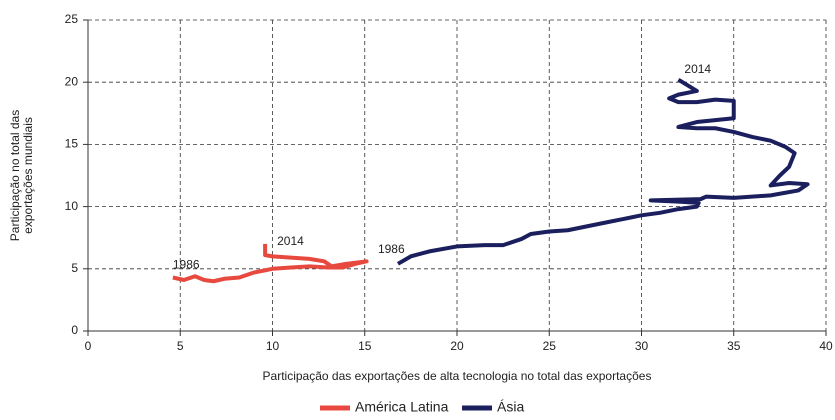 Image resolution: width=835 pixels, height=420 pixels. Describe the element at coordinates (72, 19) in the screenshot. I see `y-tick-label: 25` at that location.